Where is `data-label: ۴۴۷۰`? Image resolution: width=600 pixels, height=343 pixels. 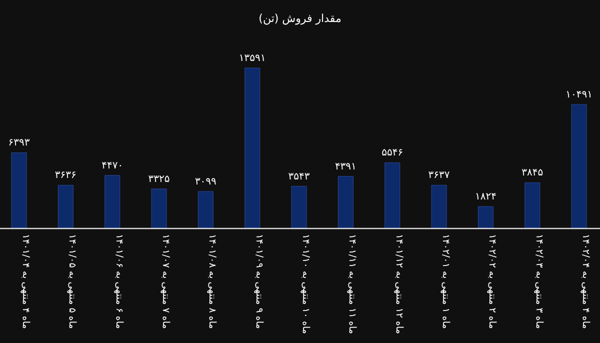
data-label: ۴۴۷۰ is located at coordinates (113, 166).